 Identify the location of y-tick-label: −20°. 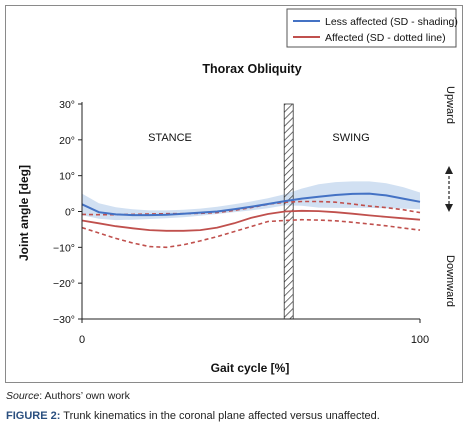
(64, 284).